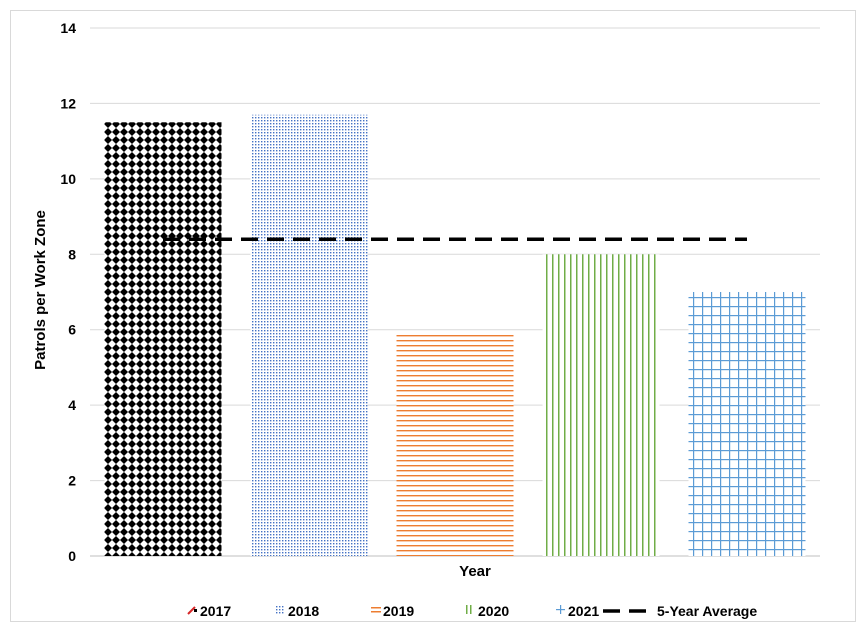 The height and width of the screenshot is (630, 867). What do you see at coordinates (68, 179) in the screenshot?
I see `y-tick-label: 10` at bounding box center [68, 179].